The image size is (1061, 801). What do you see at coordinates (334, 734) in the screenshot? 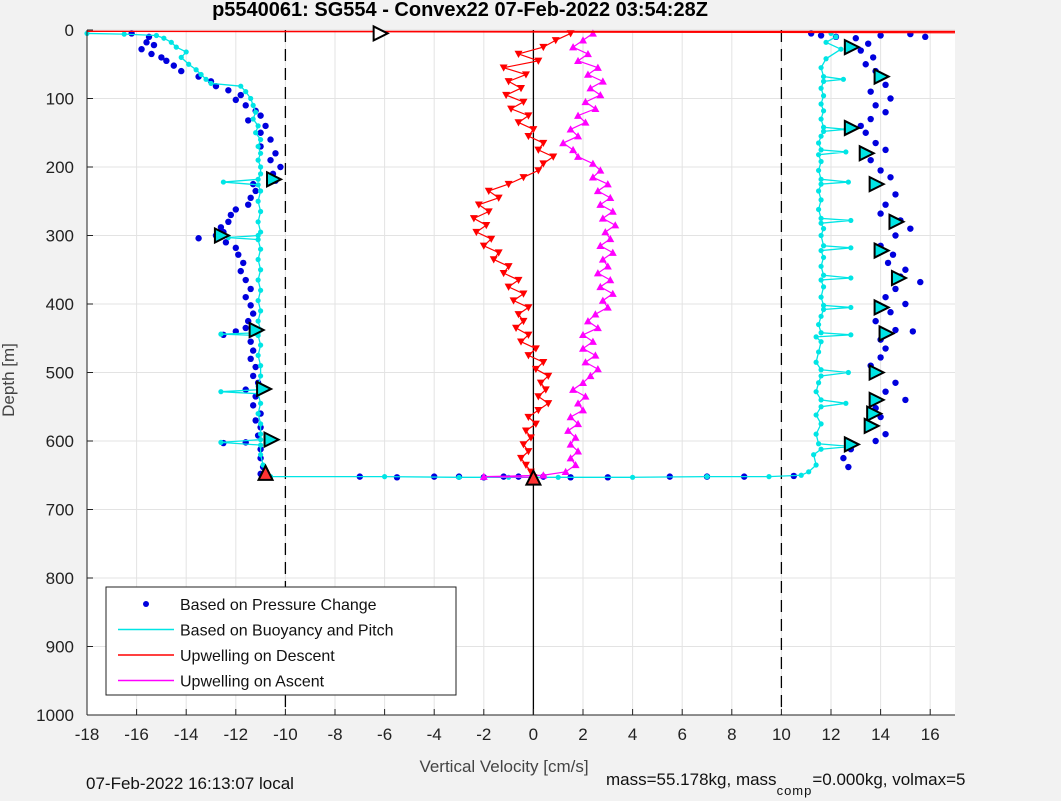
I see `x-tick-label: -8` at bounding box center [334, 734].